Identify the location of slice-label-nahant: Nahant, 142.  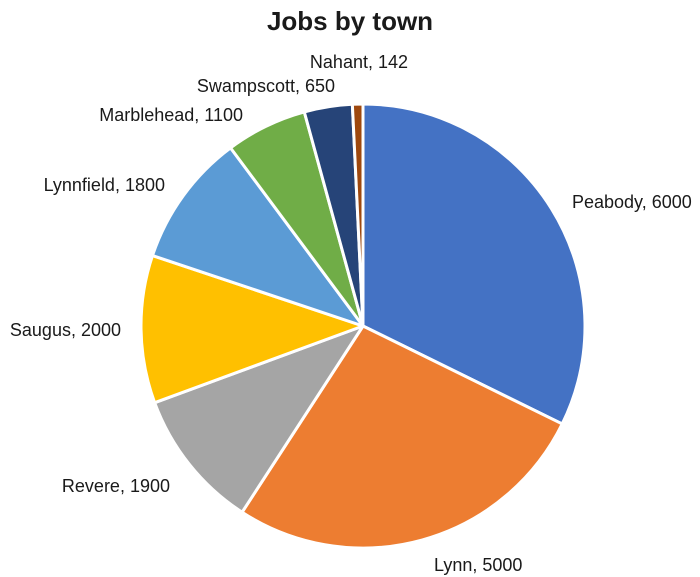
(359, 62).